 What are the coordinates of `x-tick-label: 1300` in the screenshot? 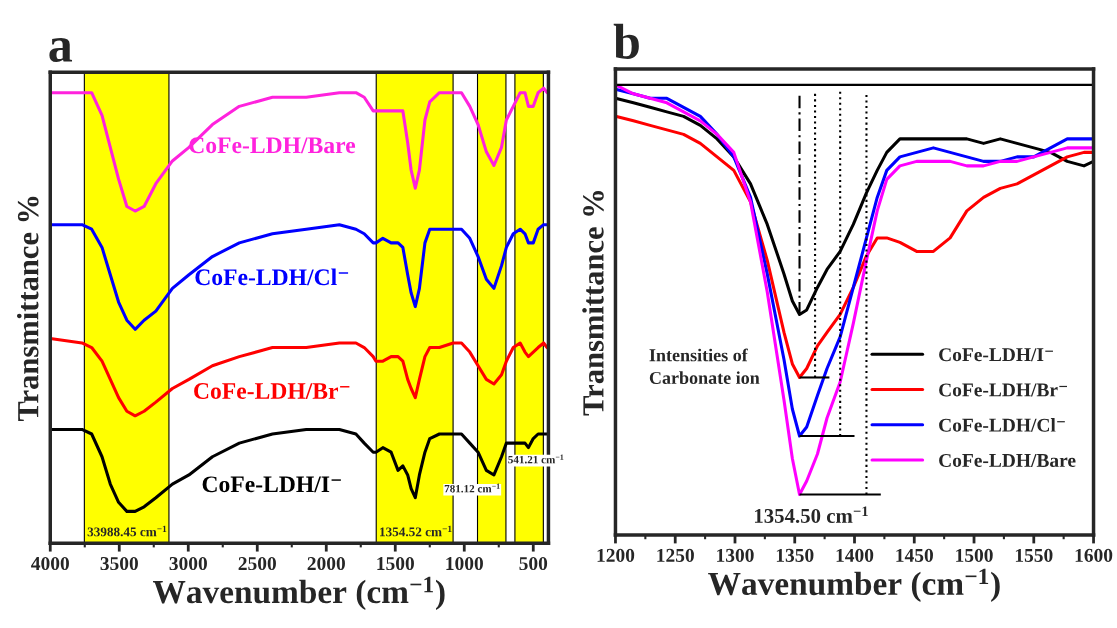 It's located at (735, 555).